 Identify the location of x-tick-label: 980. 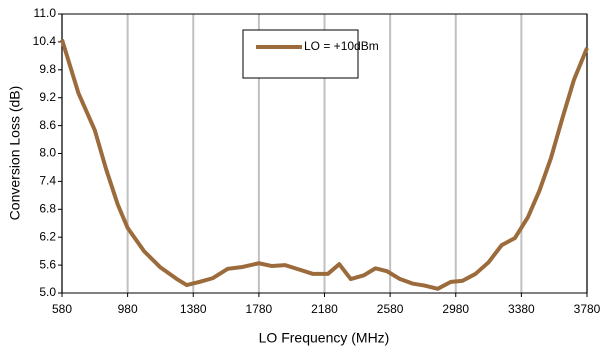
(128, 309).